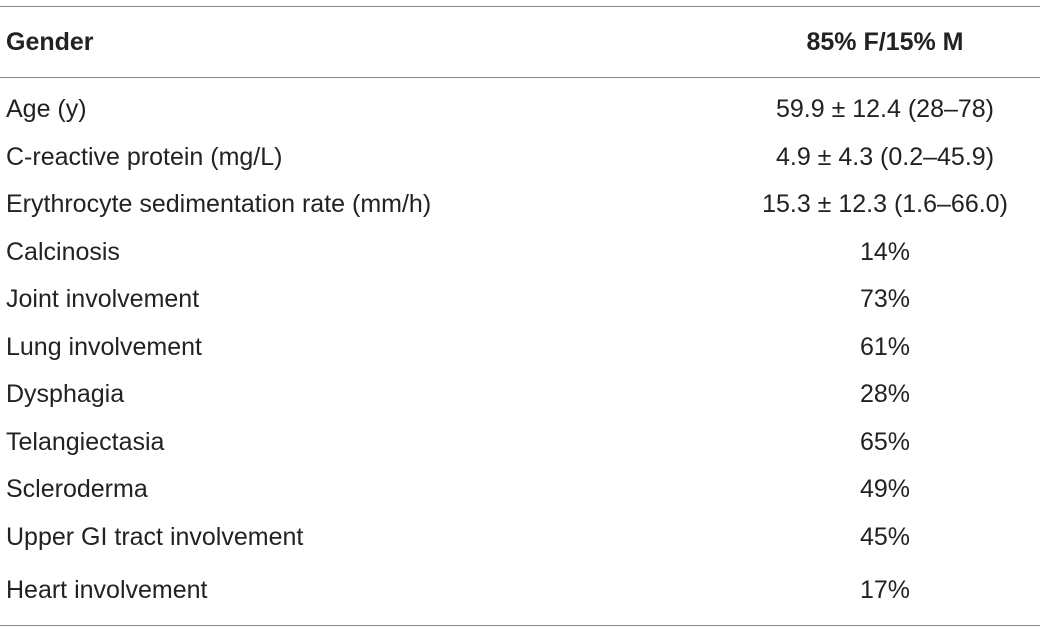 Image resolution: width=1040 pixels, height=627 pixels. Describe the element at coordinates (520, 443) in the screenshot. I see `table-row-telangiectasia: Telangiectasia 65%` at that location.